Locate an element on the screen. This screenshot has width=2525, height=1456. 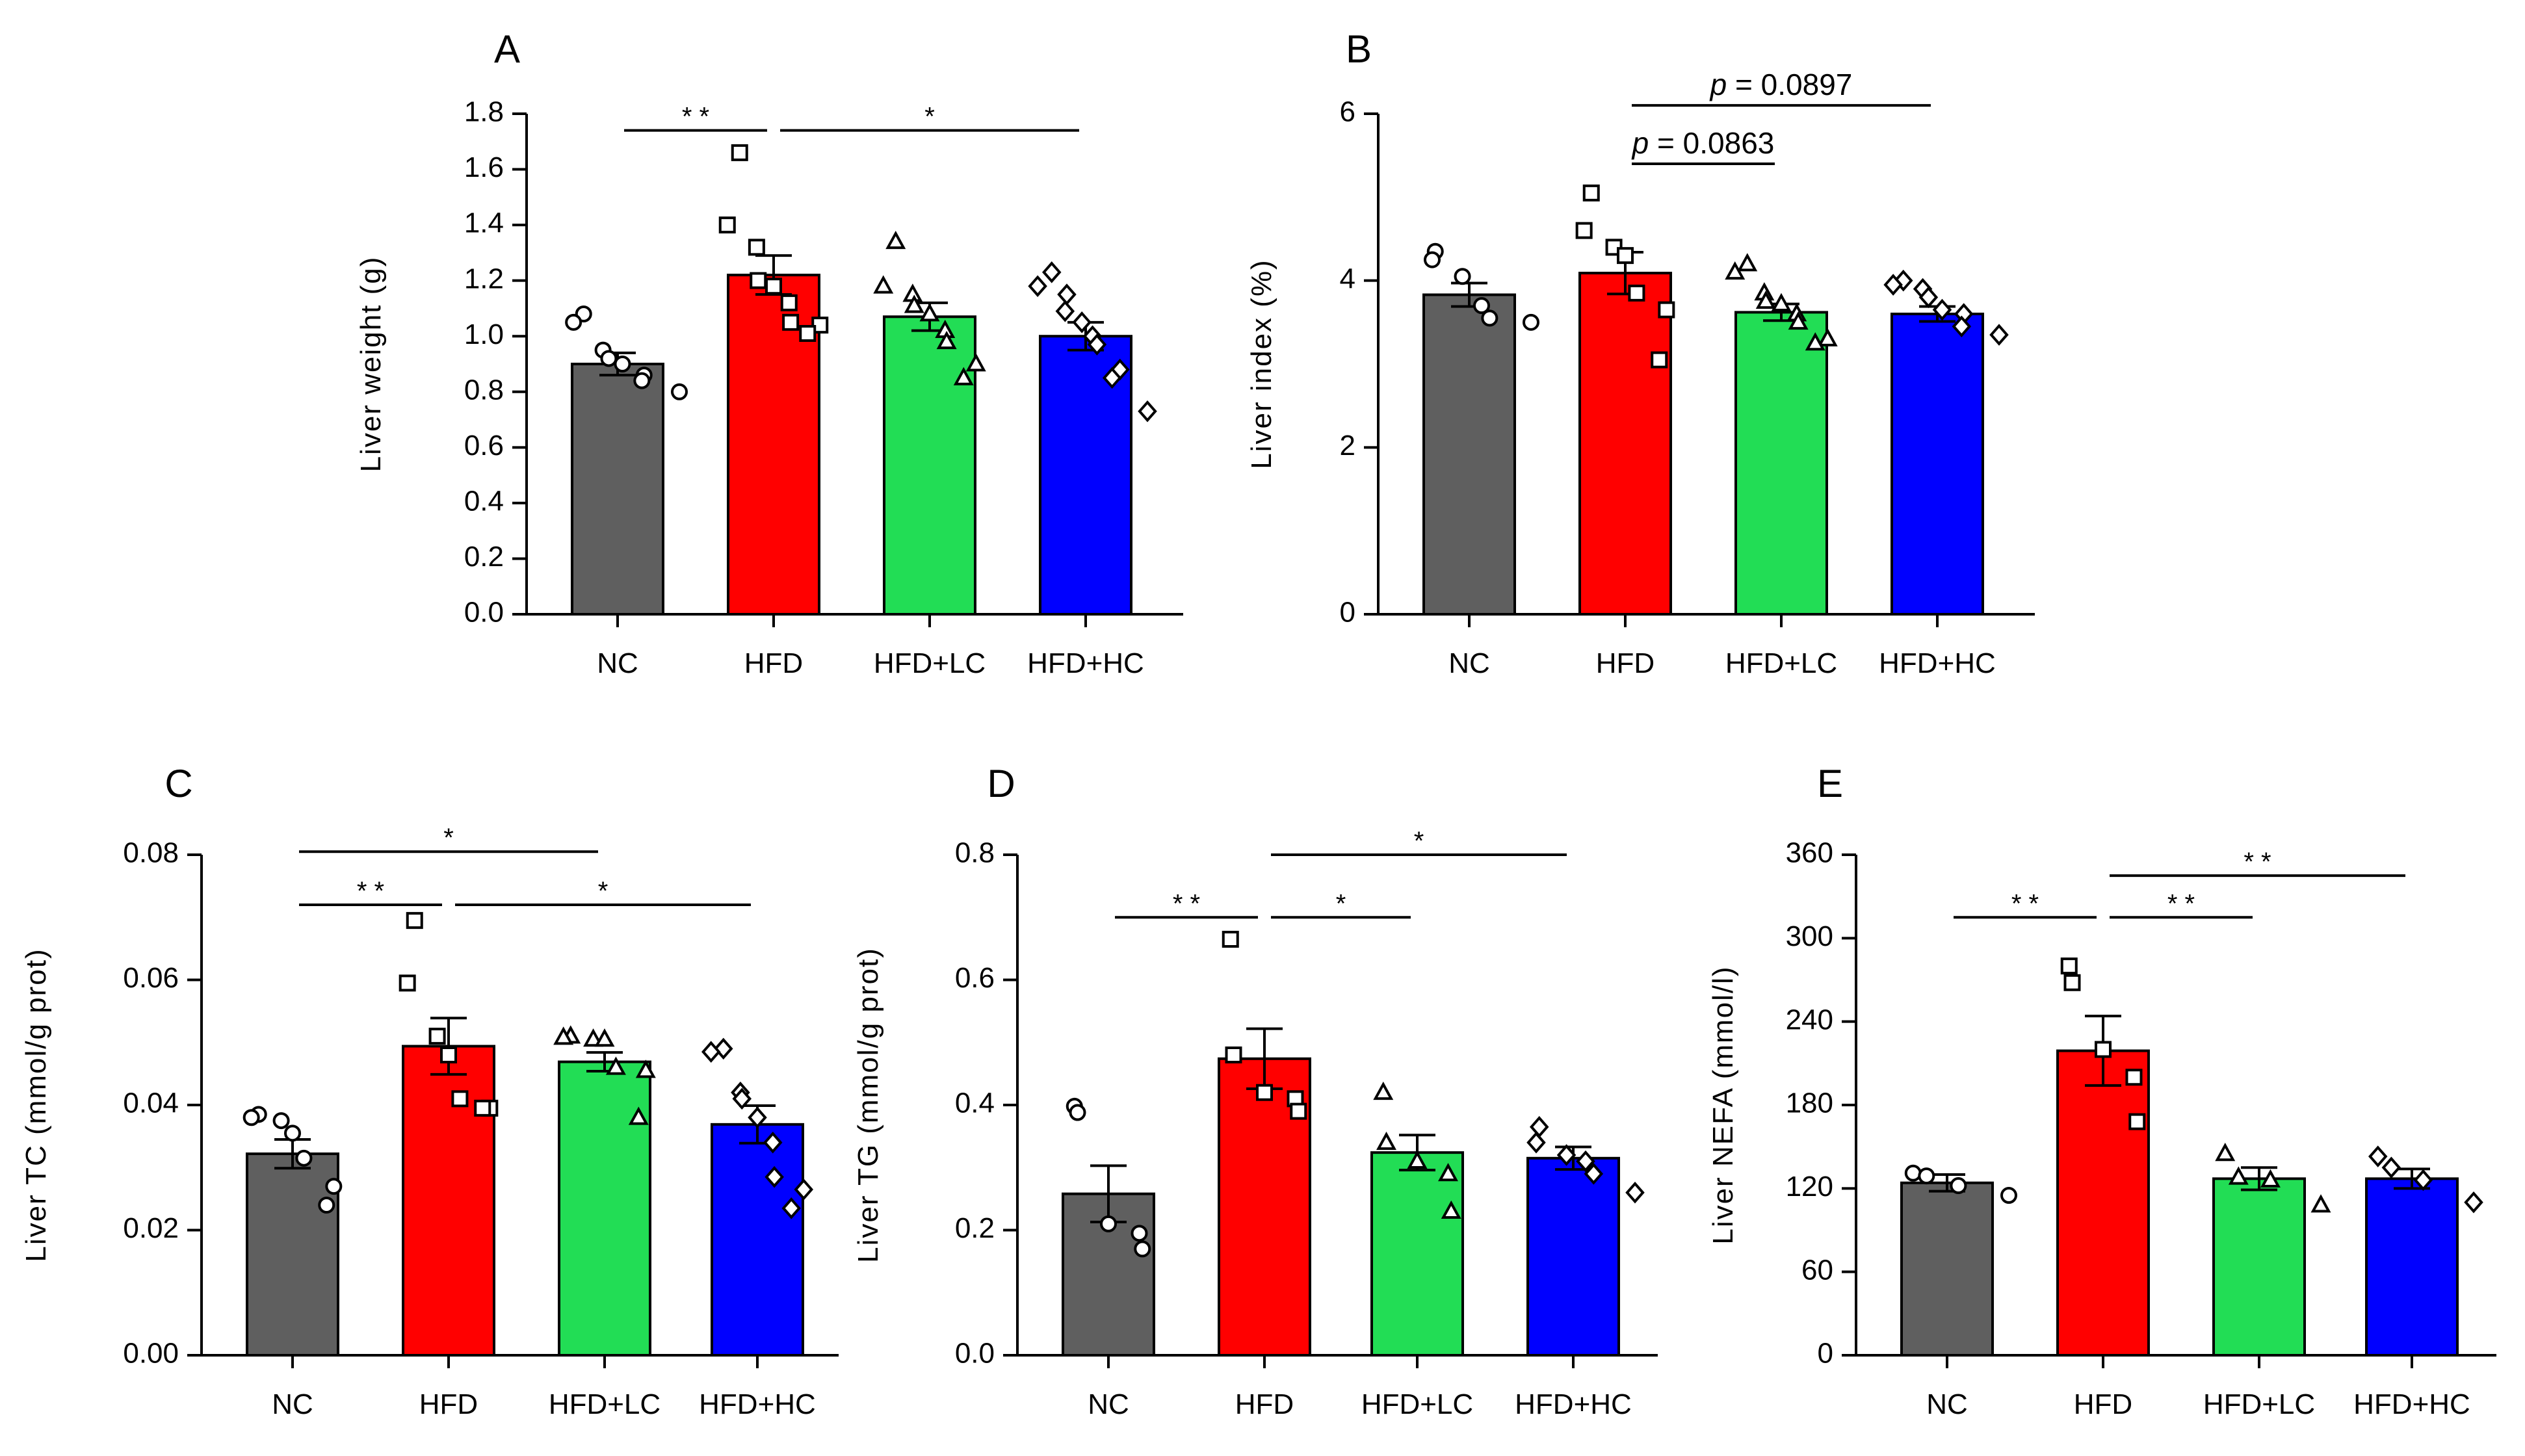
y-tick-label: 120 is located at coordinates (1809, 1186).